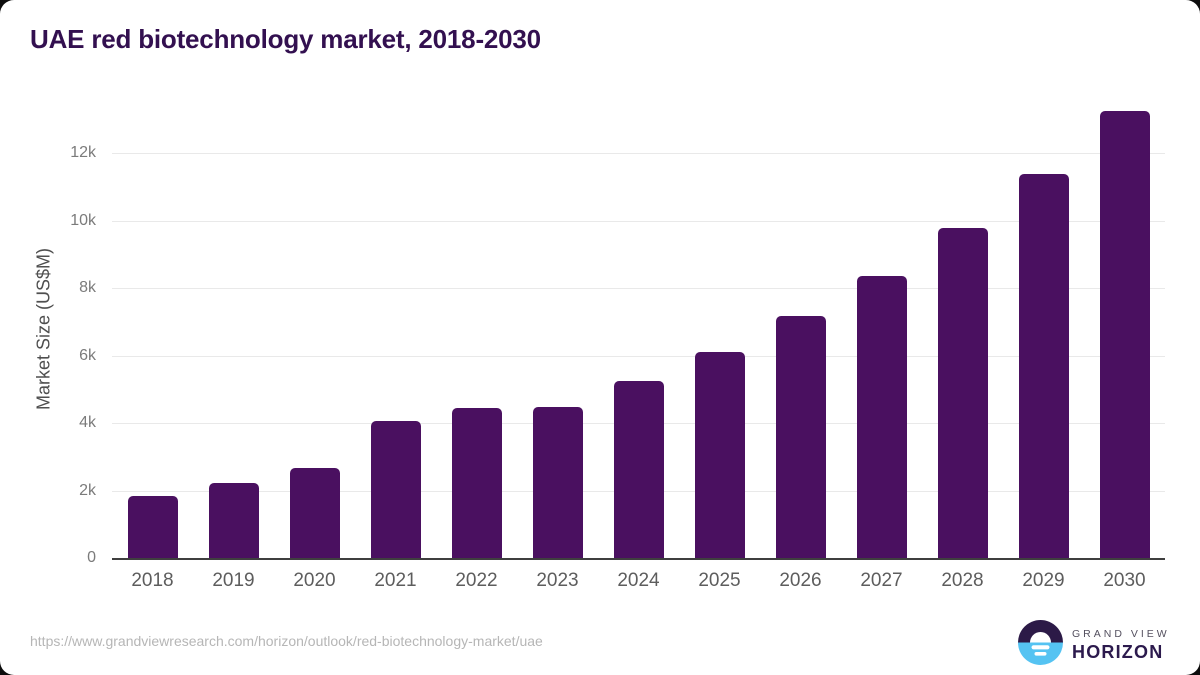  I want to click on bar-2019, so click(233, 520).